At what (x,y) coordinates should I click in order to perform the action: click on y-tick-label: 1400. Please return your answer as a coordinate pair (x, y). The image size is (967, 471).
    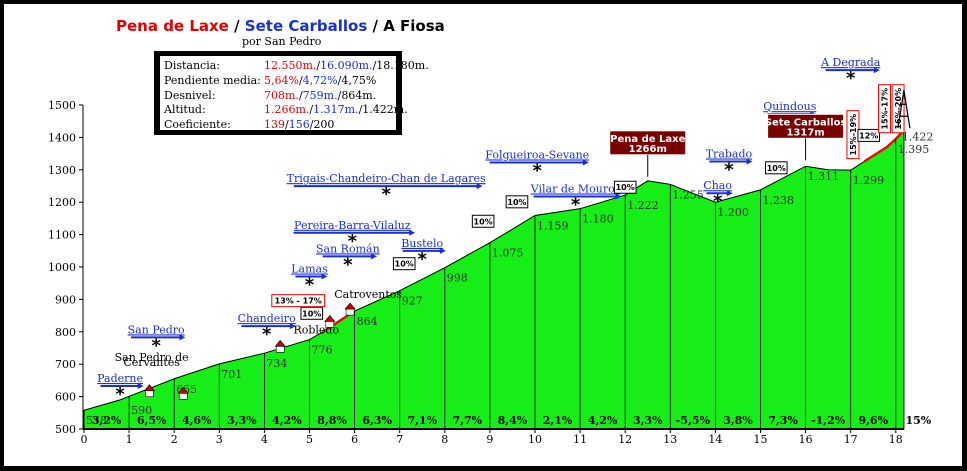
    Looking at the image, I should click on (62, 137).